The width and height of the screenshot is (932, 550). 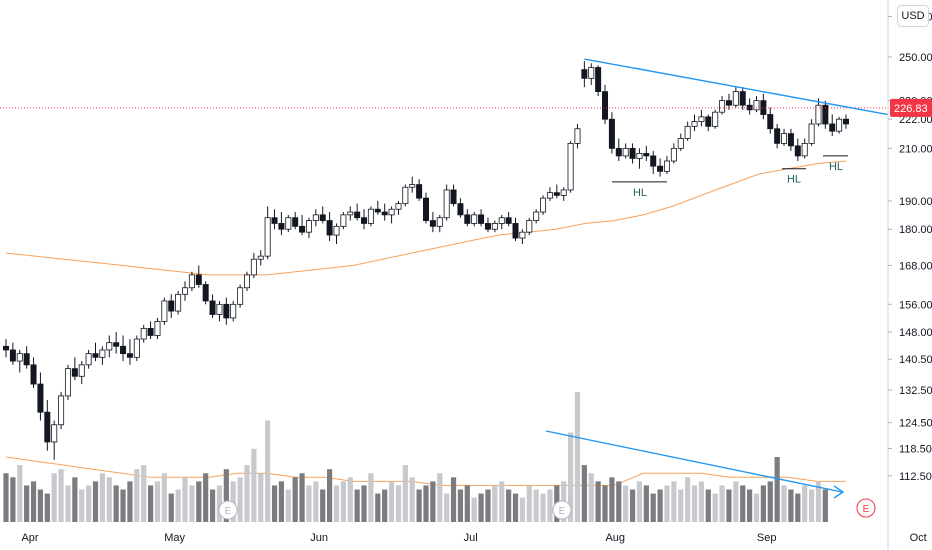 What do you see at coordinates (915, 360) in the screenshot?
I see `price-tick-label: 140.50` at bounding box center [915, 360].